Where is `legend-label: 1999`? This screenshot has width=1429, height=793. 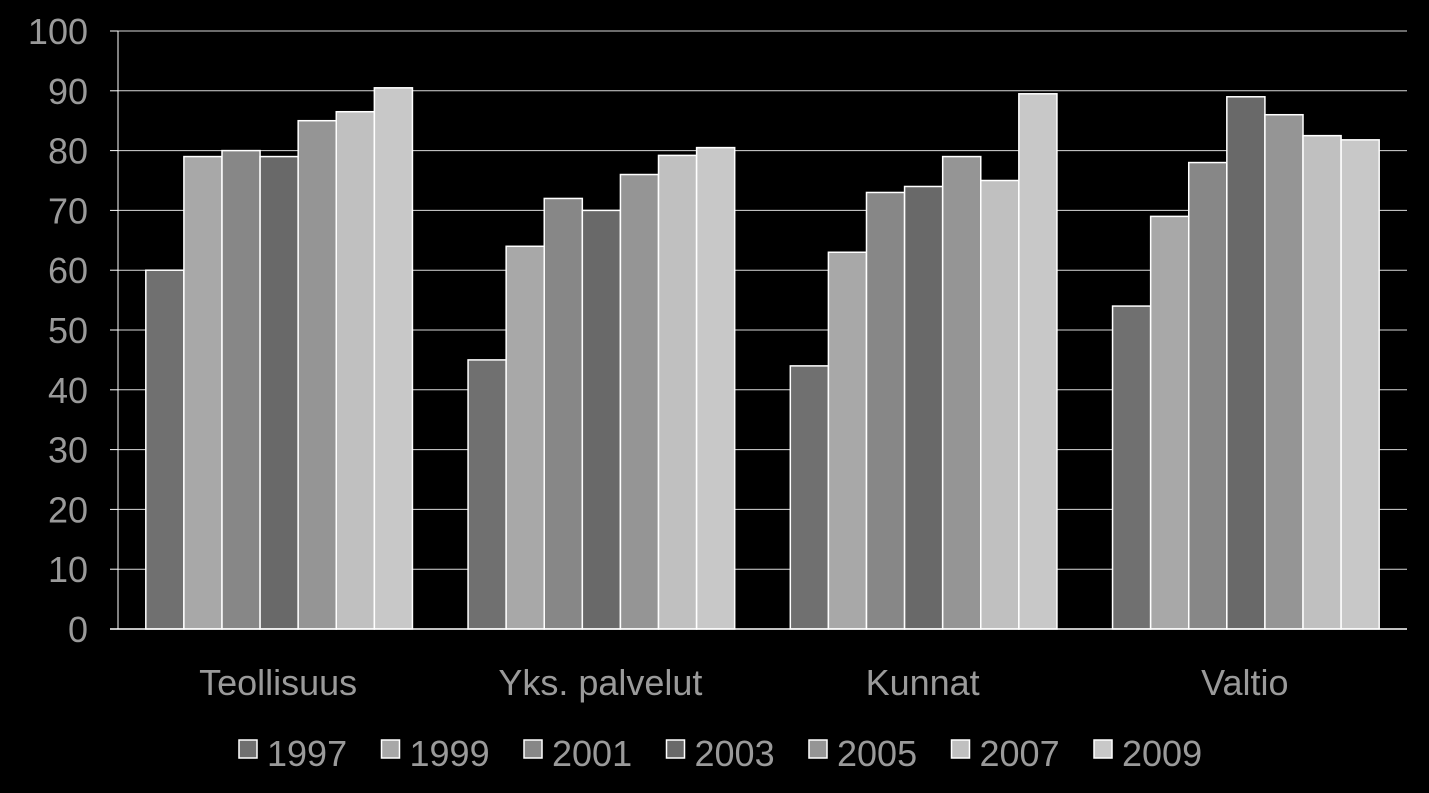 legend-label: 1999 is located at coordinates (450, 753).